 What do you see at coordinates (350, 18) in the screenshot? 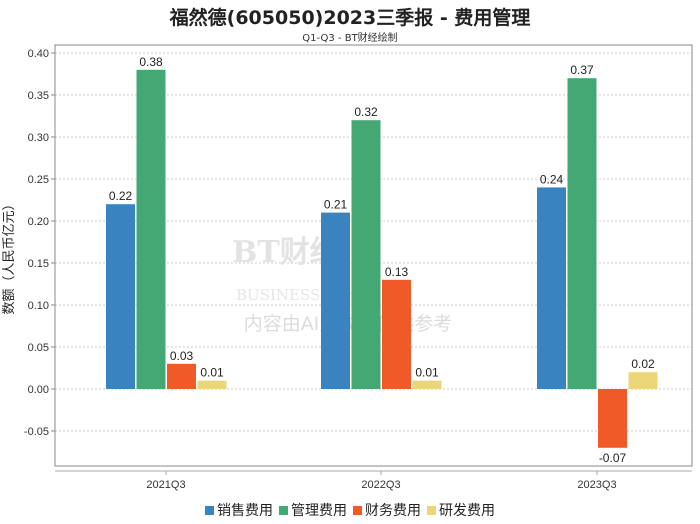
I see `chart-title: 福然德(605050)2023三季报 - 费用管理` at bounding box center [350, 18].